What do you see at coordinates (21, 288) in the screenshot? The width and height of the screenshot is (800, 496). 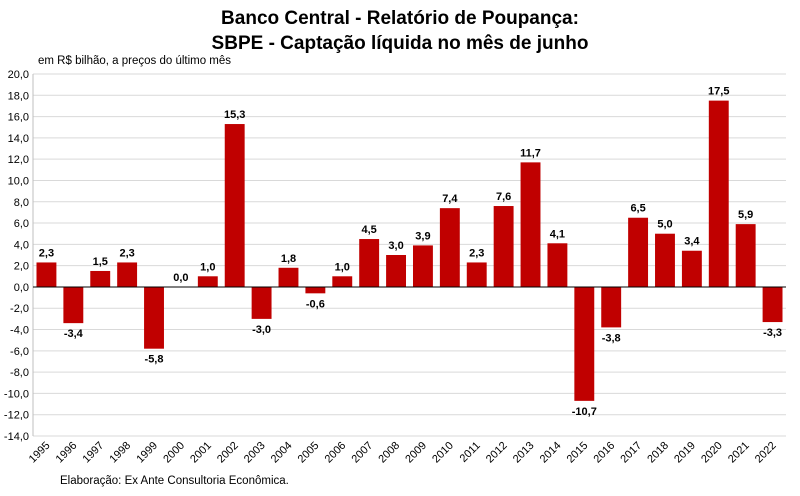 I see `y-tick-label: 0,0` at bounding box center [21, 288].